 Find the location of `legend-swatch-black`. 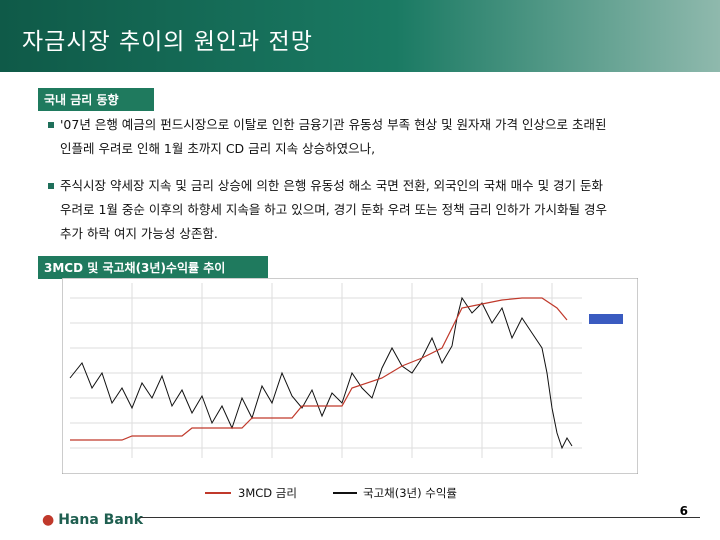

legend-swatch-black is located at coordinates (345, 493).